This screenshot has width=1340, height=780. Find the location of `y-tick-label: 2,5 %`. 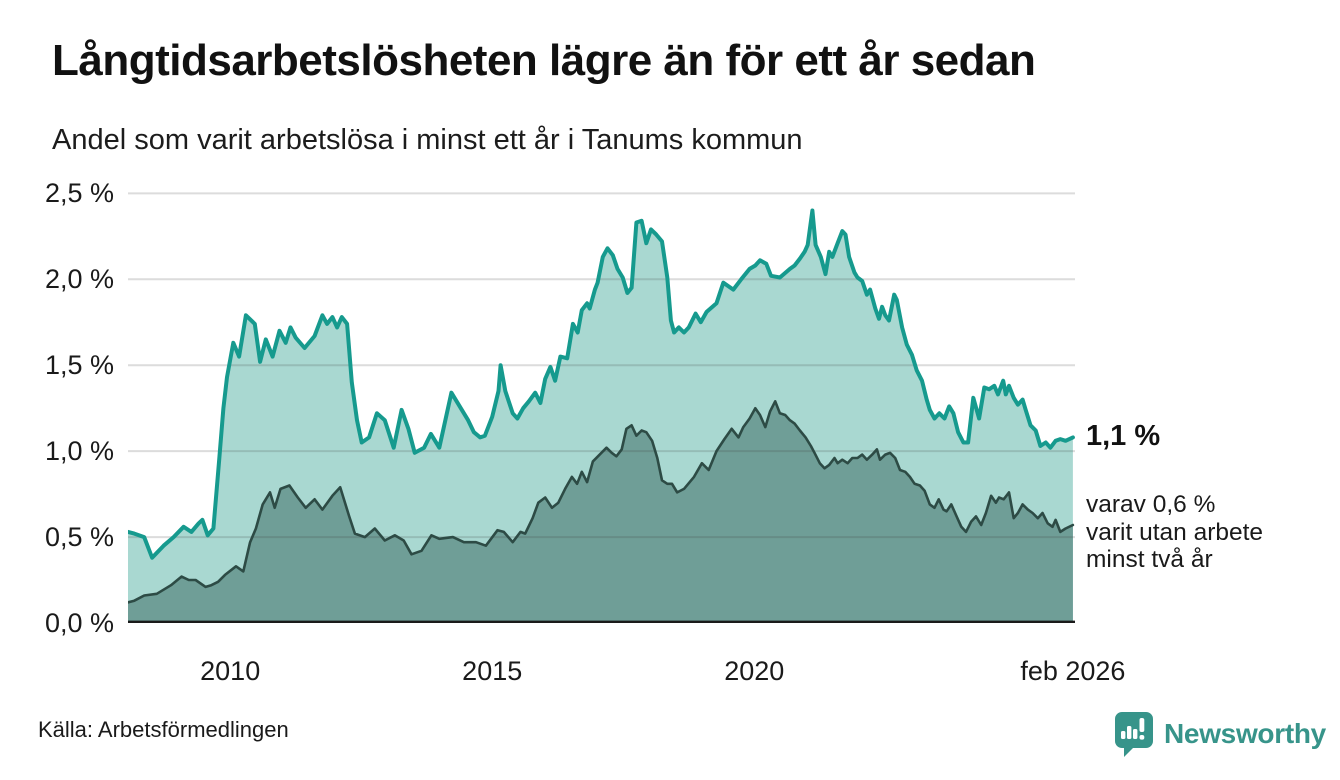

y-tick-label: 2,5 % is located at coordinates (79, 193).